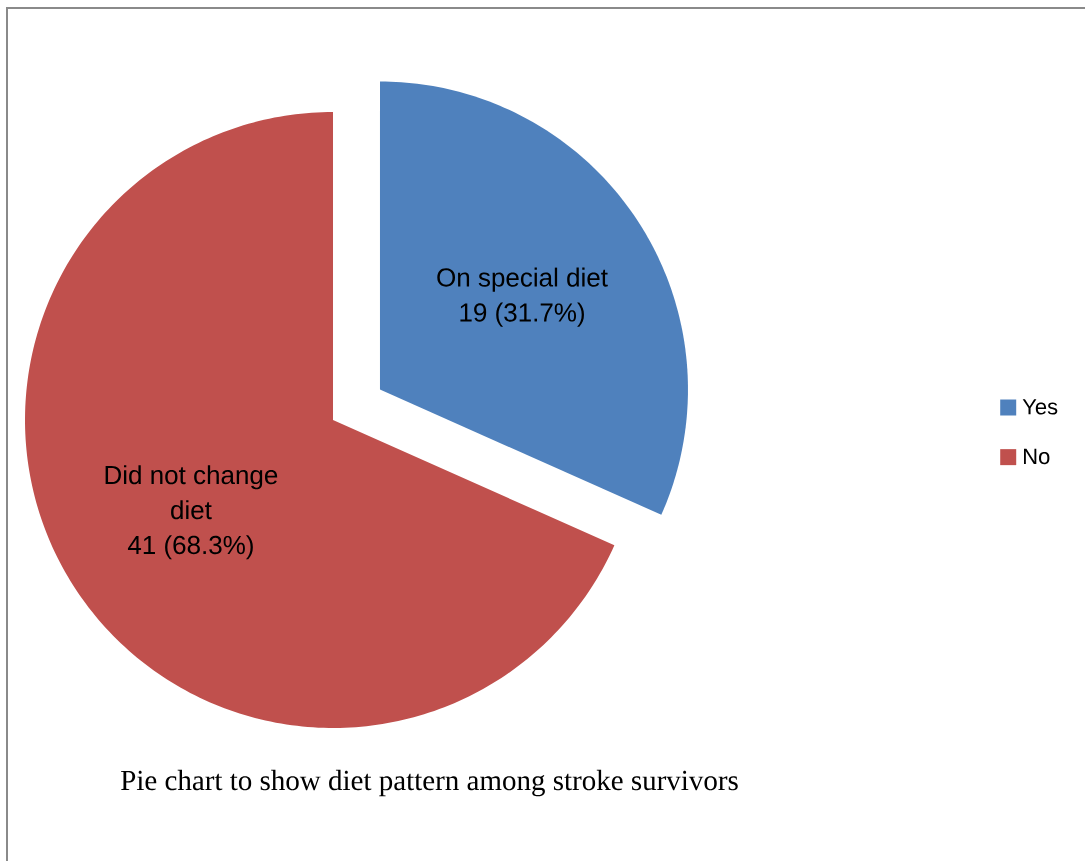 The height and width of the screenshot is (861, 1085). Describe the element at coordinates (190, 547) in the screenshot. I see `data-label: 41 (68.3%)` at that location.